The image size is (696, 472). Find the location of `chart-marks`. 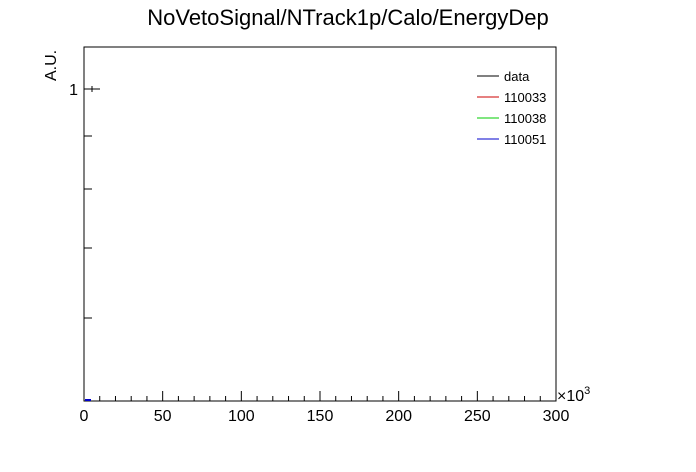

chart-marks is located at coordinates (91, 243).